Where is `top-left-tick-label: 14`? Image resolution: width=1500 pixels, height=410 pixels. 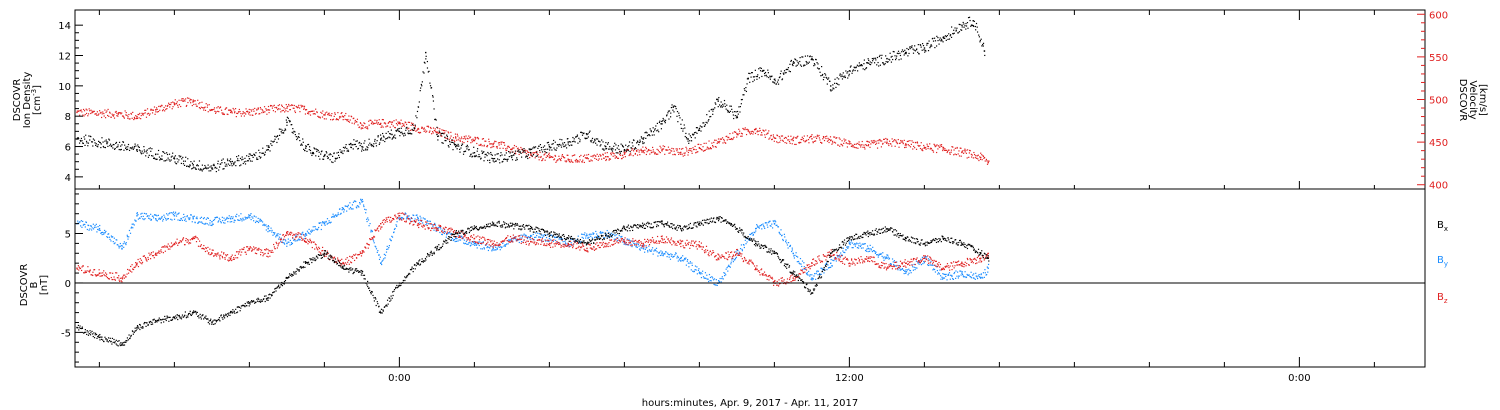 top-left-tick-label: 14 is located at coordinates (64, 26).